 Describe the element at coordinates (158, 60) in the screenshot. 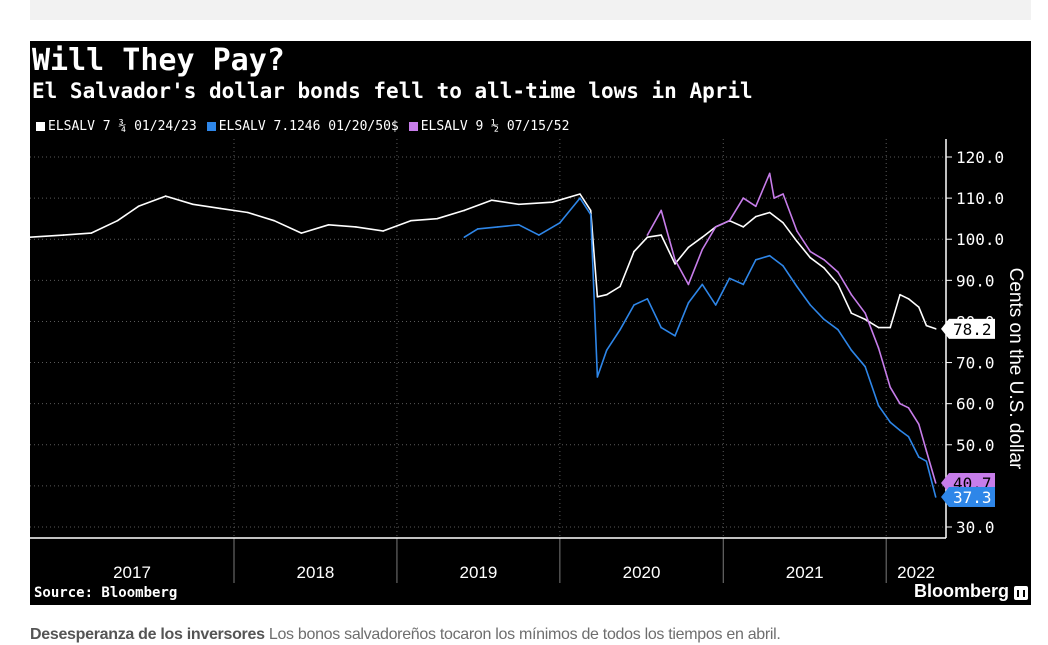

I see `chart-title: Will They Pay?` at that location.